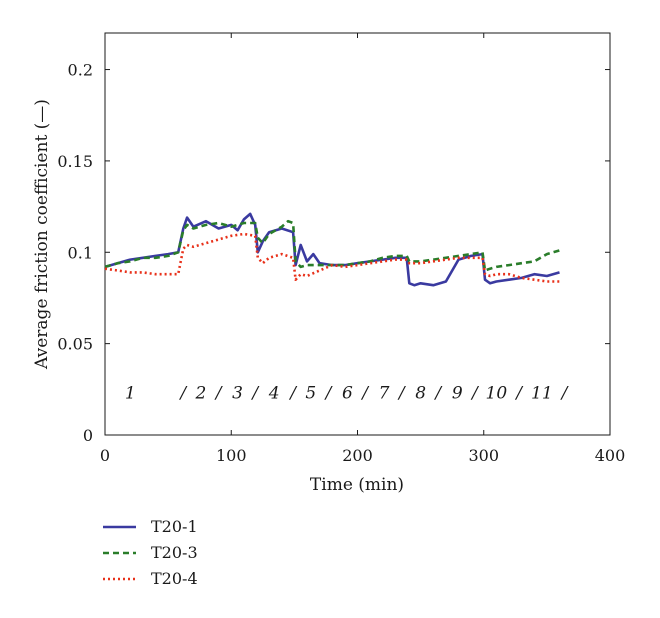 The height and width of the screenshot is (618, 660). What do you see at coordinates (174, 578) in the screenshot?
I see `legend-label-T20-4: T20-4` at bounding box center [174, 578].